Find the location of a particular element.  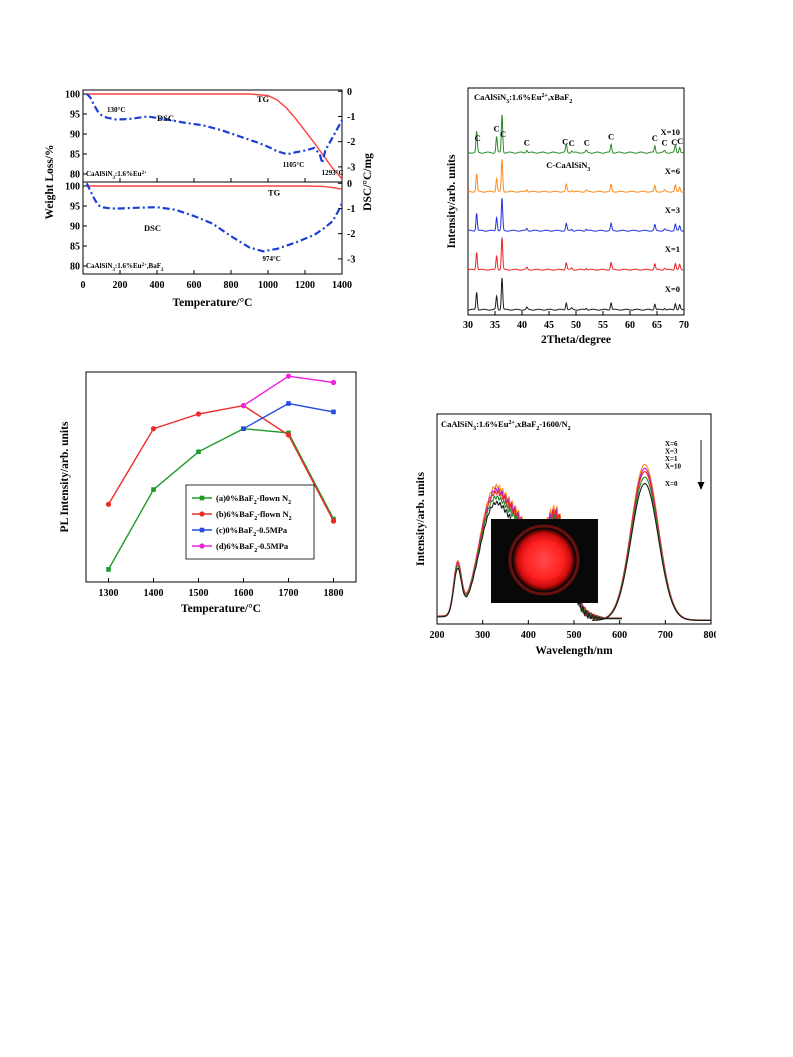

series-label: X=3 is located at coordinates (671, 452).